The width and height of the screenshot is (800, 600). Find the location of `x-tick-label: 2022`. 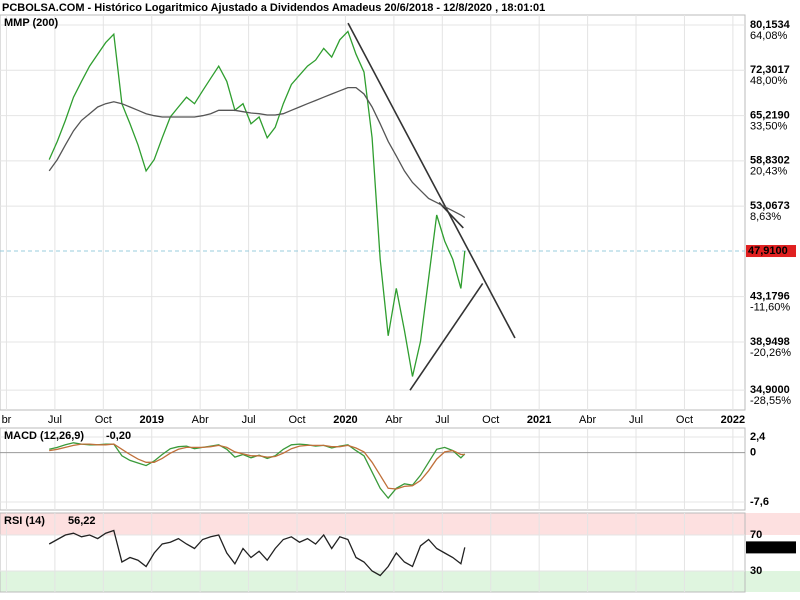

x-tick-label: 2022 is located at coordinates (733, 420).